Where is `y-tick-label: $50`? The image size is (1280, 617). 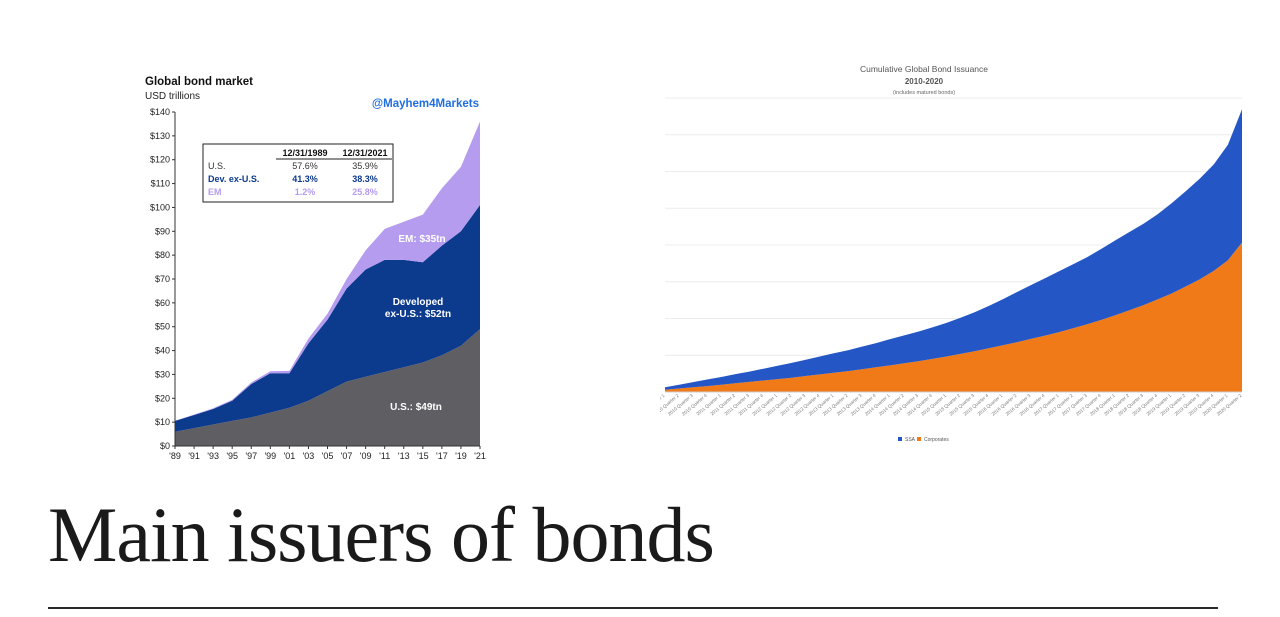 y-tick-label: $50 is located at coordinates (162, 327).